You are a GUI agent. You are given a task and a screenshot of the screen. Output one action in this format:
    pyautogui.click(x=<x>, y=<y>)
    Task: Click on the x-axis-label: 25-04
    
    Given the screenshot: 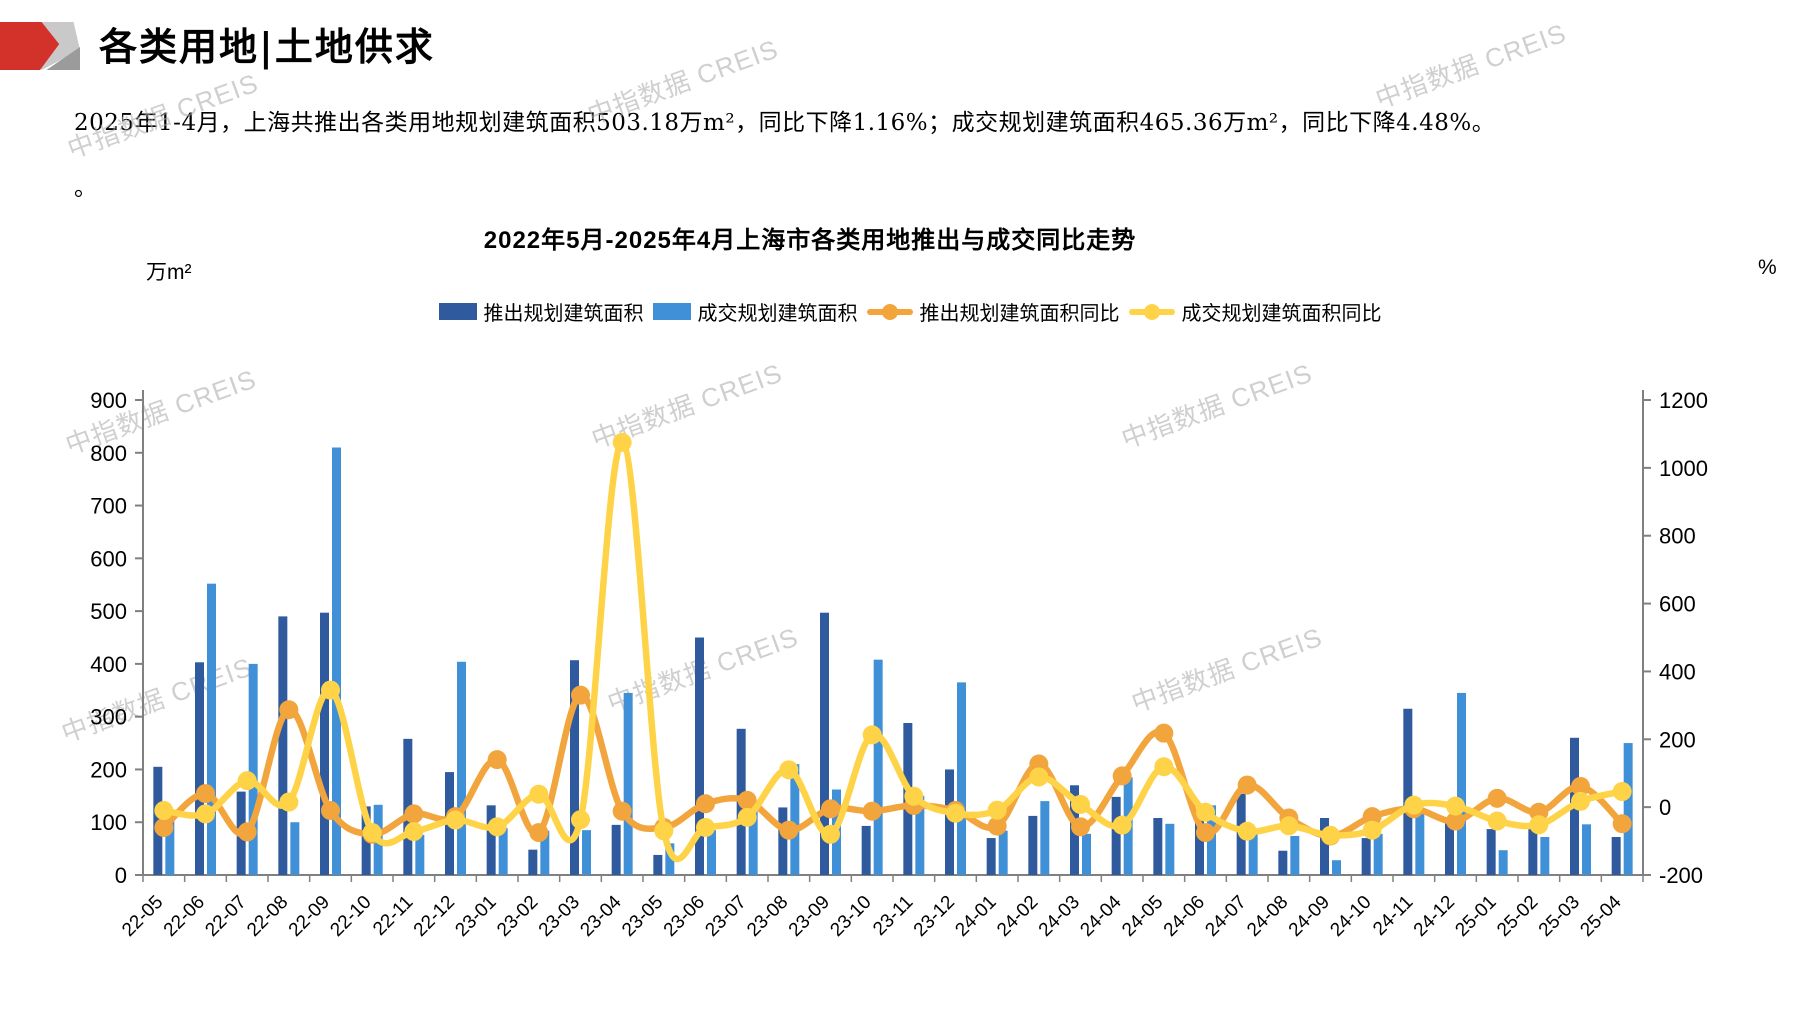 What is the action you would take?
    pyautogui.click(x=1601, y=916)
    